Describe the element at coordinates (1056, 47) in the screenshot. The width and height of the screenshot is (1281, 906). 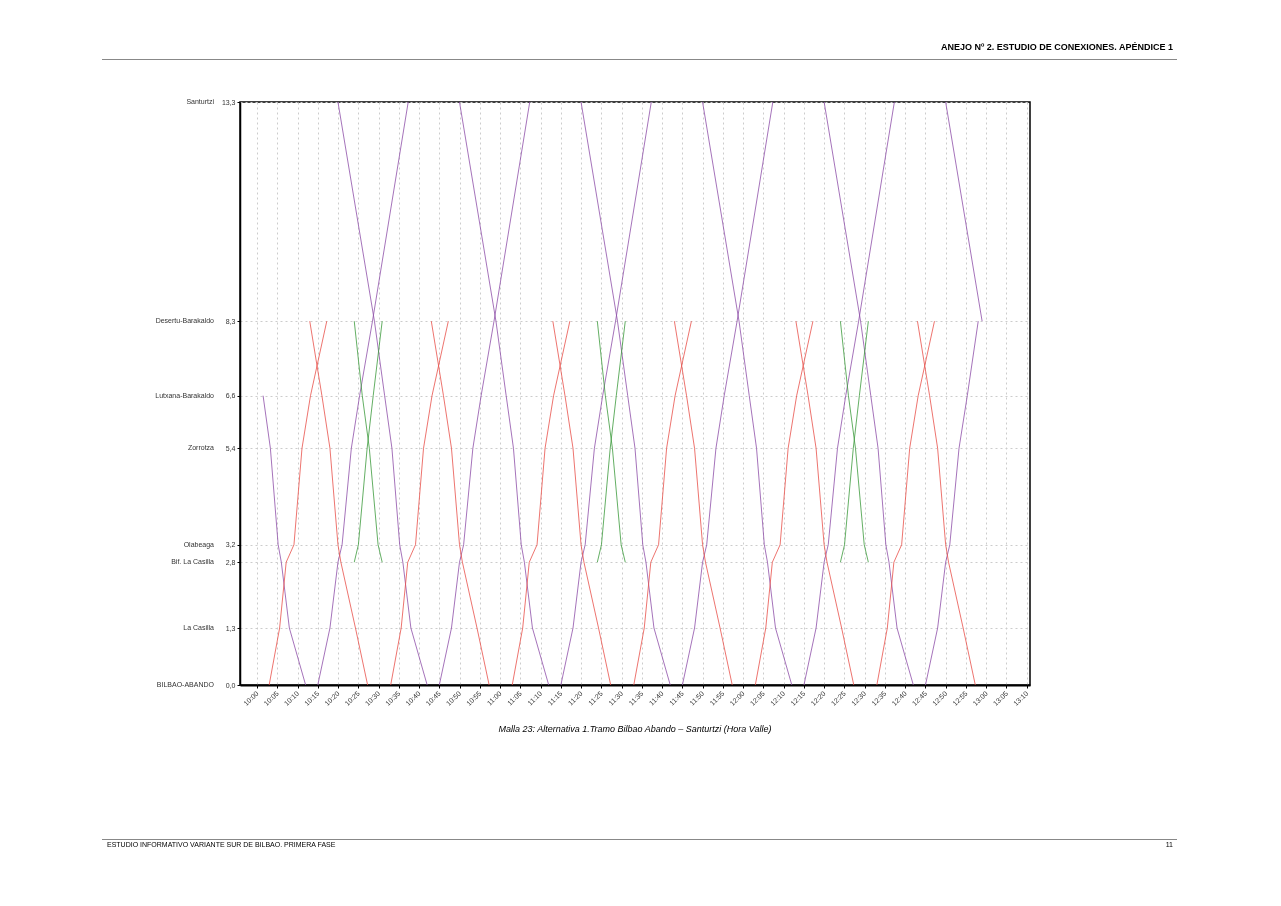
I see `text: ANEJO Nº 2. ESTUDIO DE CONEXIONES. APÉNDICE 1` at that location.